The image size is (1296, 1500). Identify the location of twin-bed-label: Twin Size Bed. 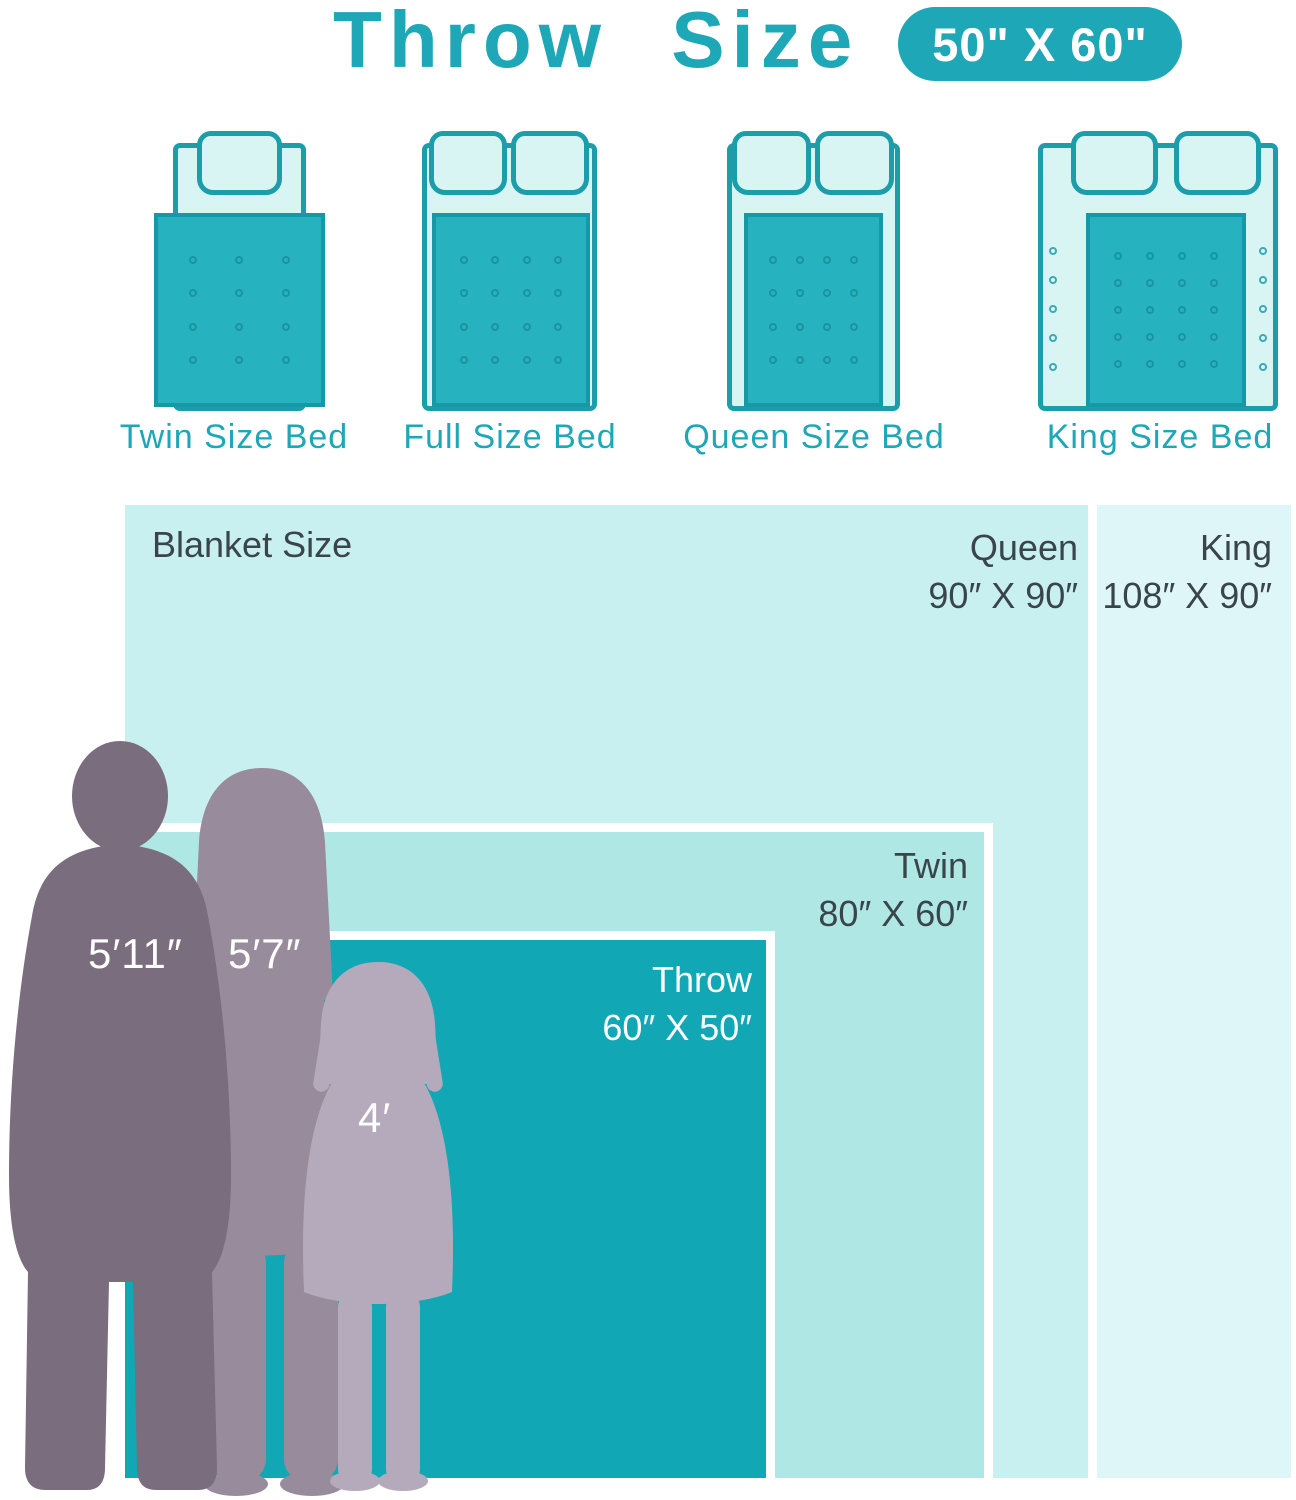
(234, 437).